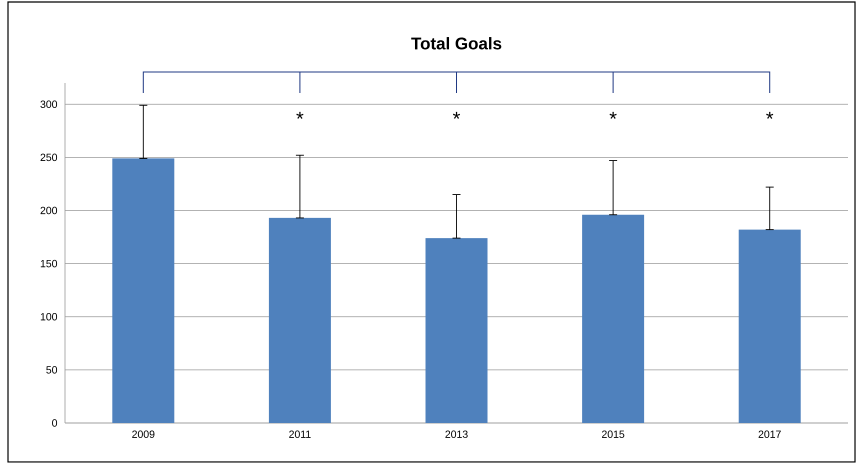 The height and width of the screenshot is (463, 859). Describe the element at coordinates (769, 434) in the screenshot. I see `x-tick-label: 2017` at that location.